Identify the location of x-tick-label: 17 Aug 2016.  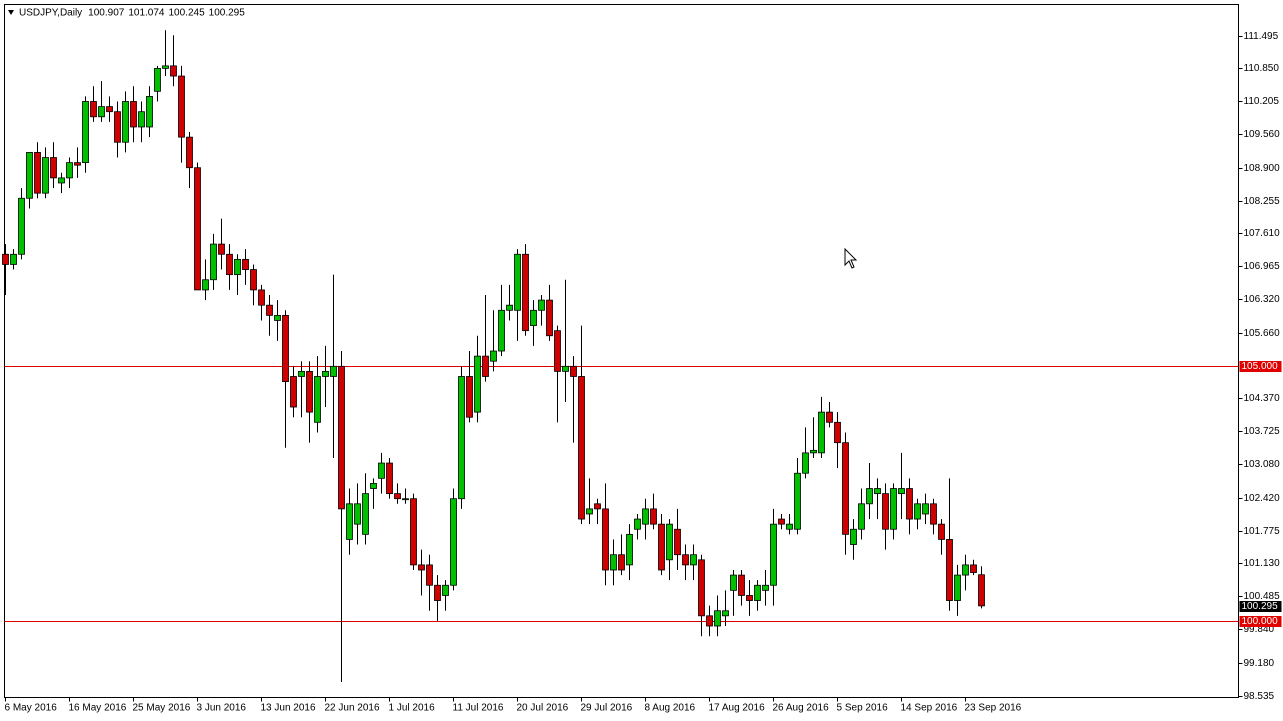
(737, 708).